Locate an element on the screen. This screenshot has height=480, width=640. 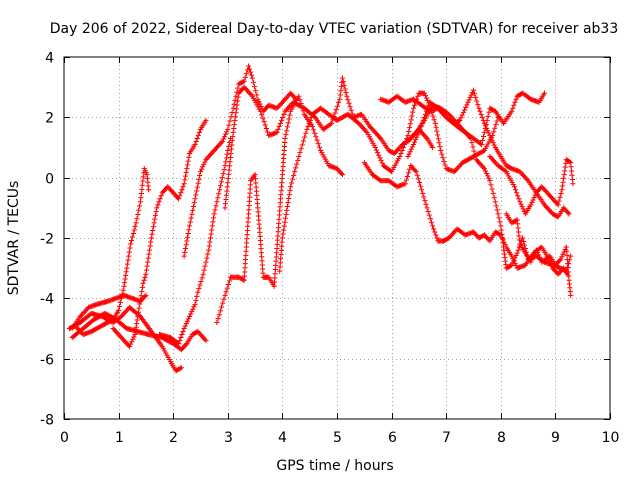
x-tick-label: 5 is located at coordinates (337, 438).